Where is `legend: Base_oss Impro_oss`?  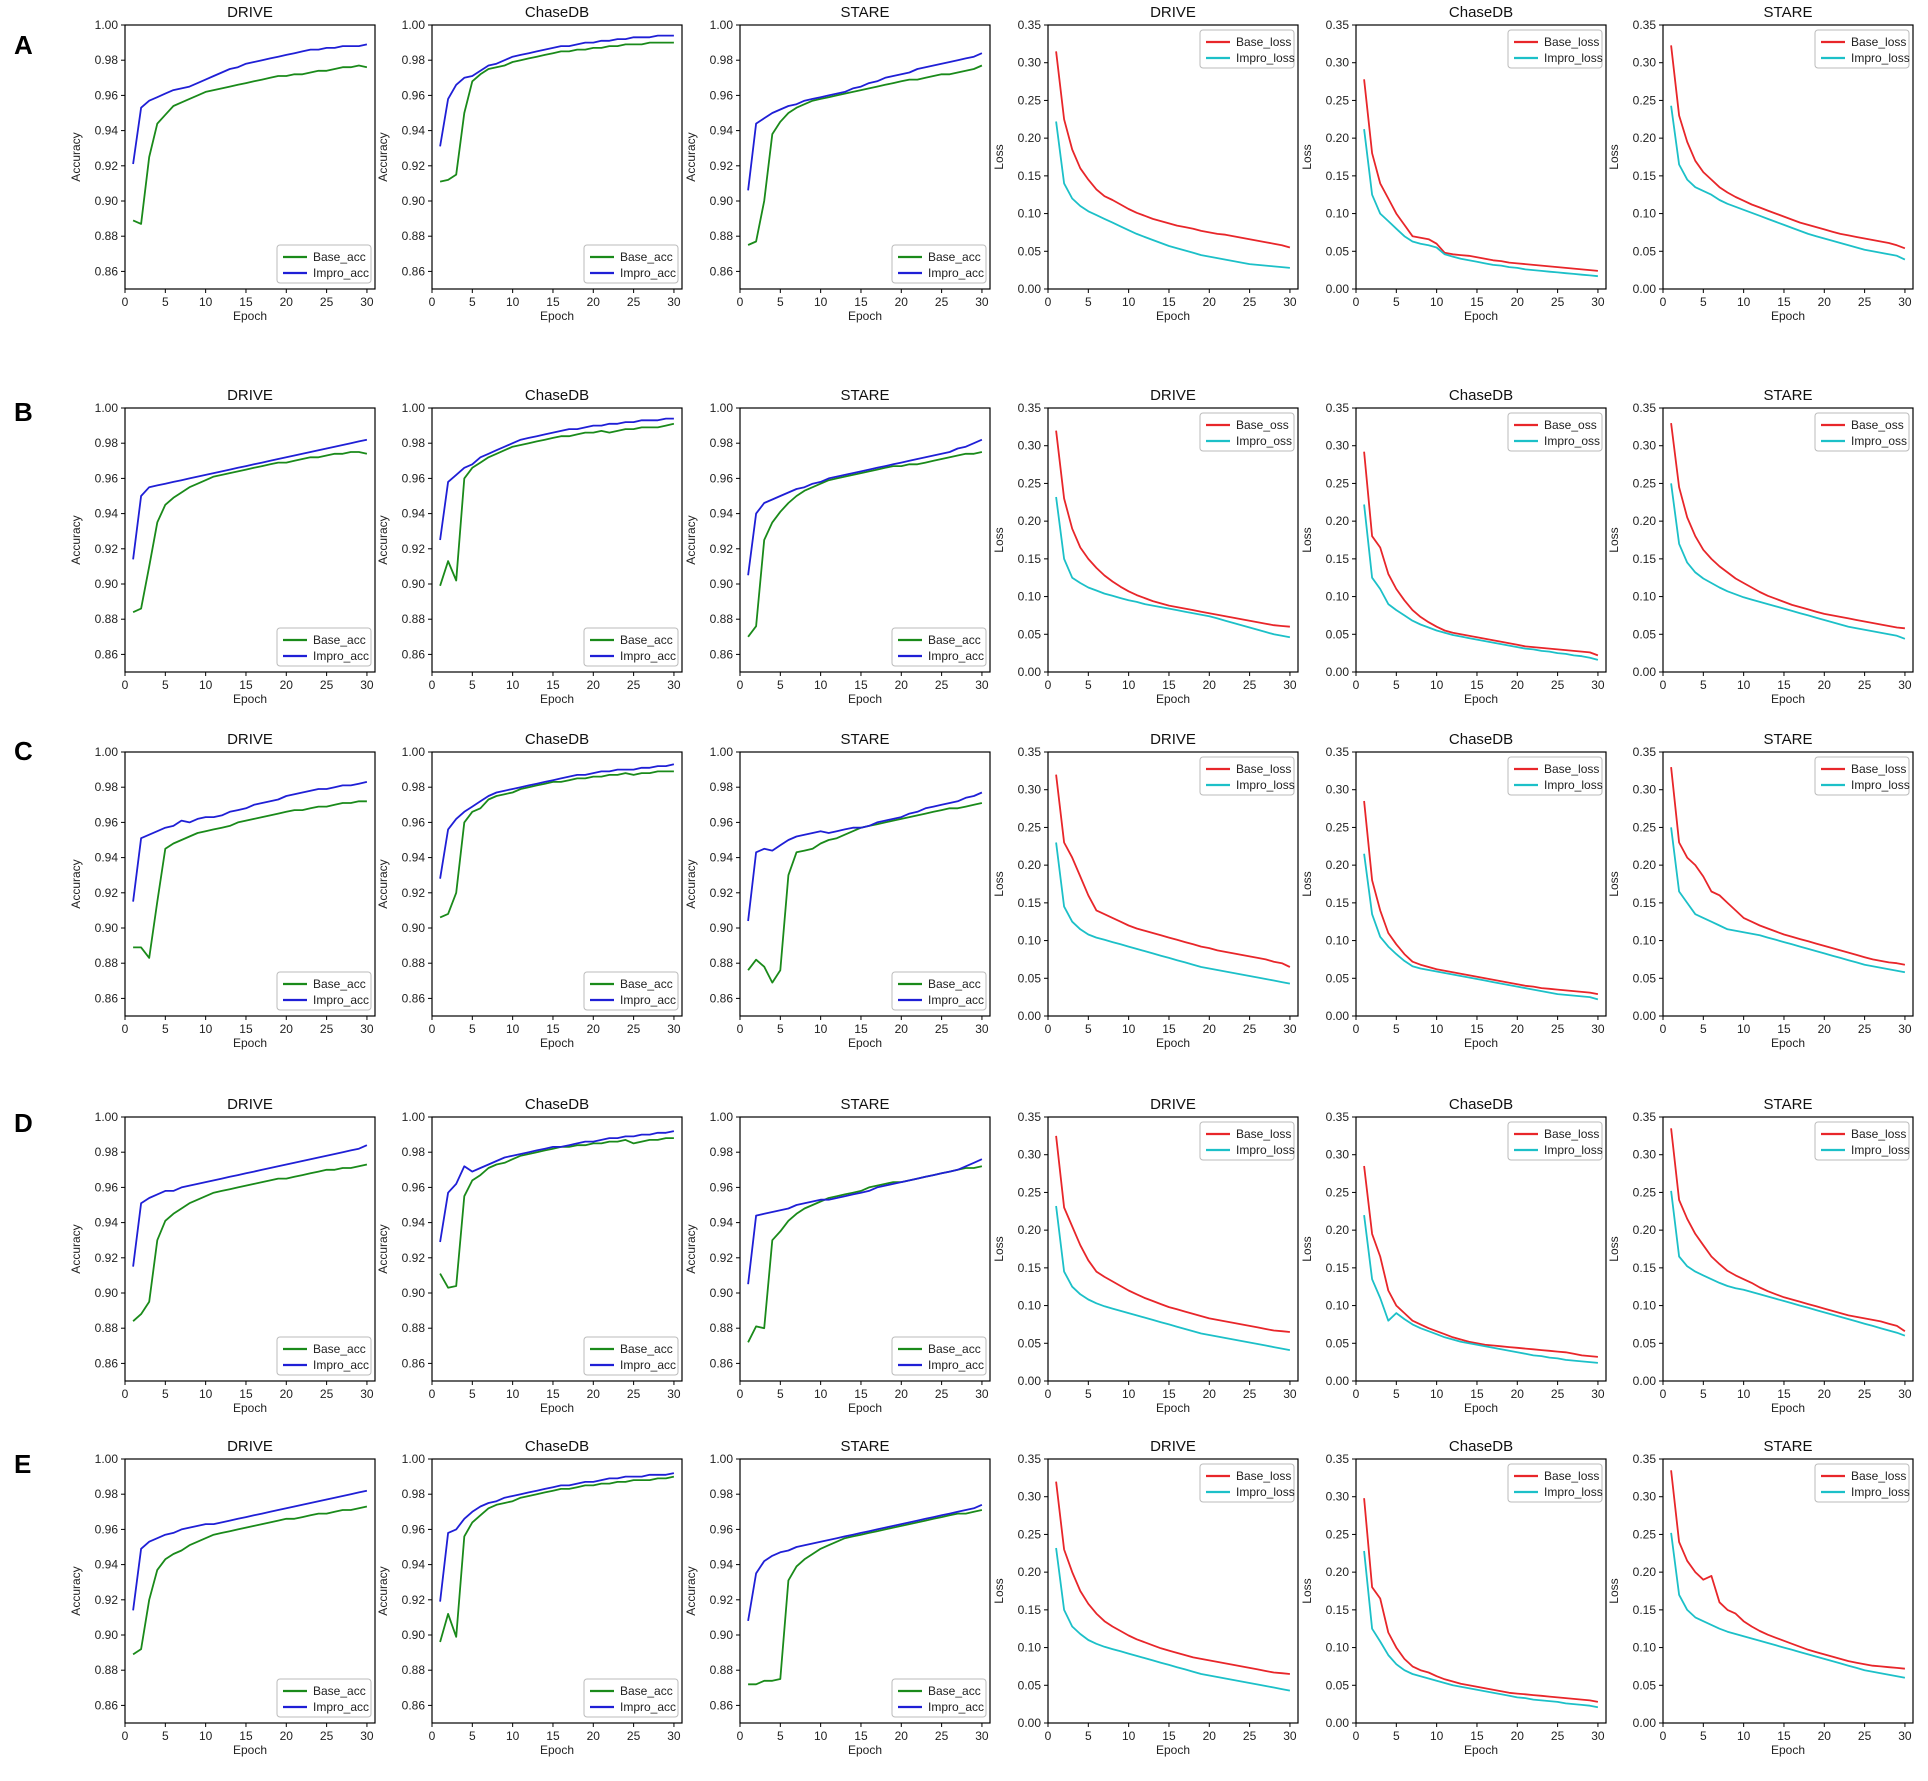
legend: Base_oss Impro_oss is located at coordinates (1247, 432).